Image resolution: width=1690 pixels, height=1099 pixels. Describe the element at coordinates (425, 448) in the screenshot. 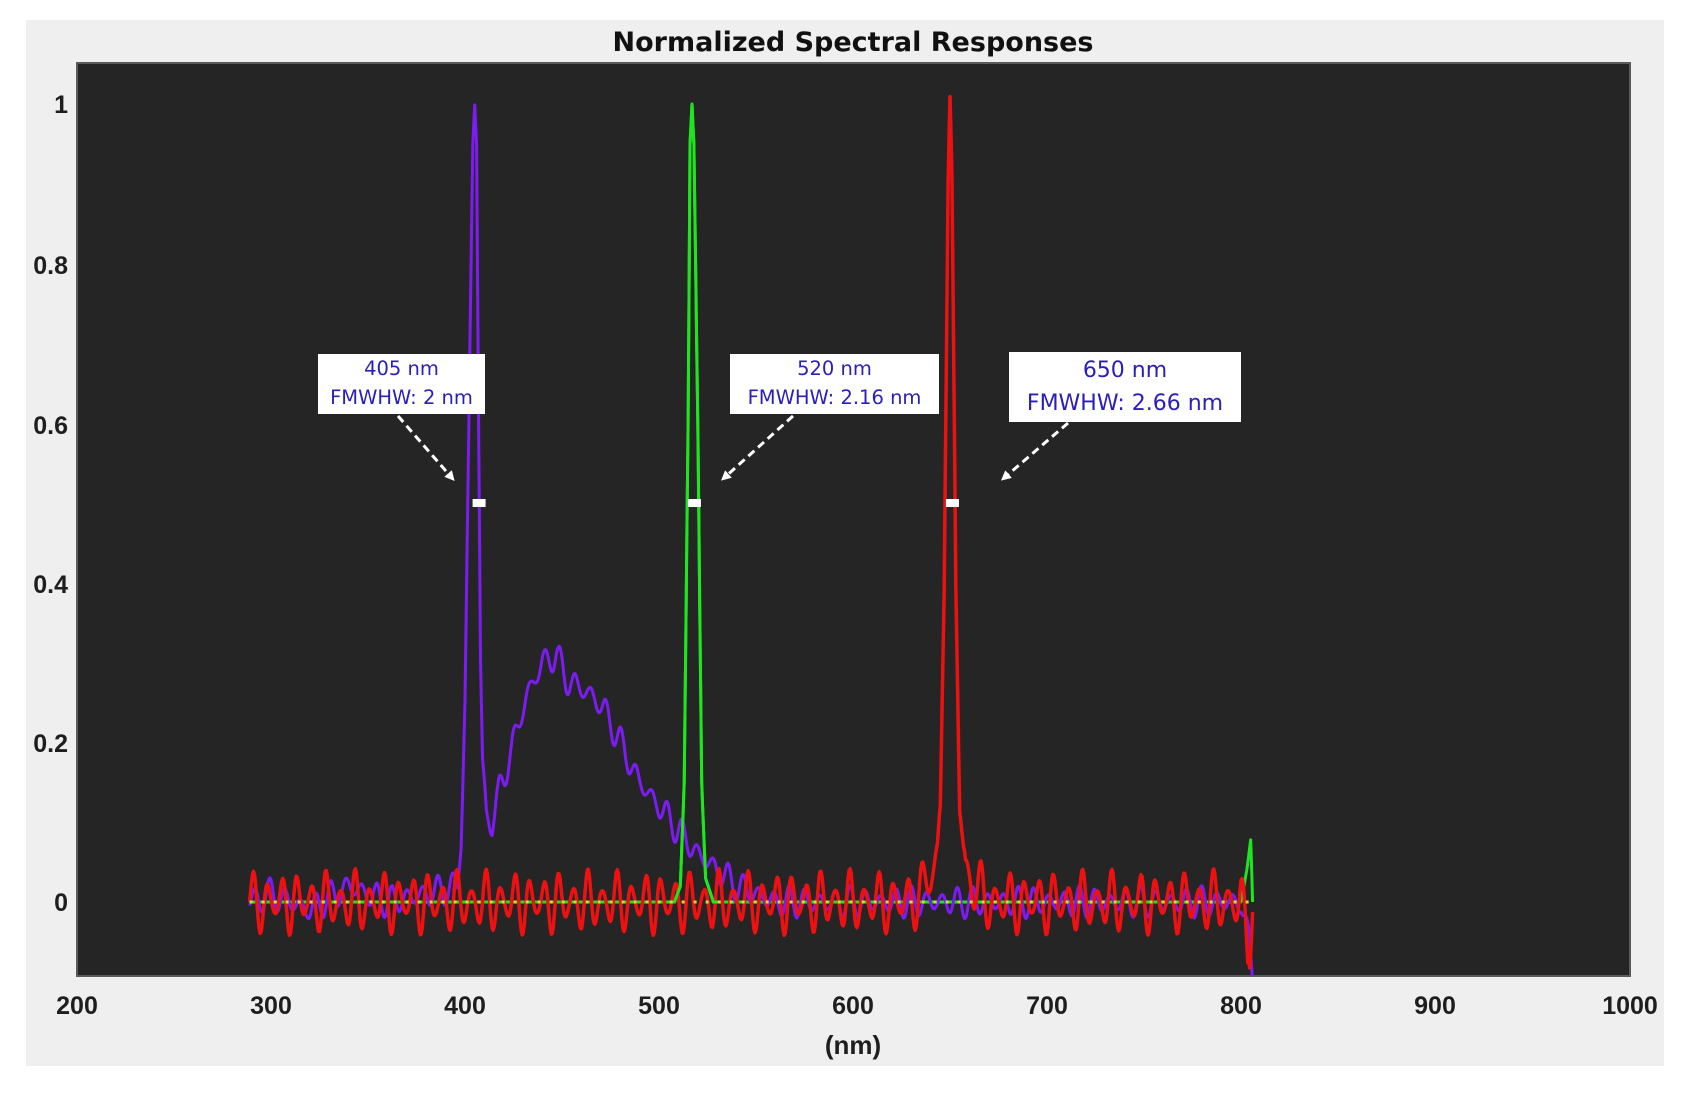

I see `arrow-405-icon` at that location.